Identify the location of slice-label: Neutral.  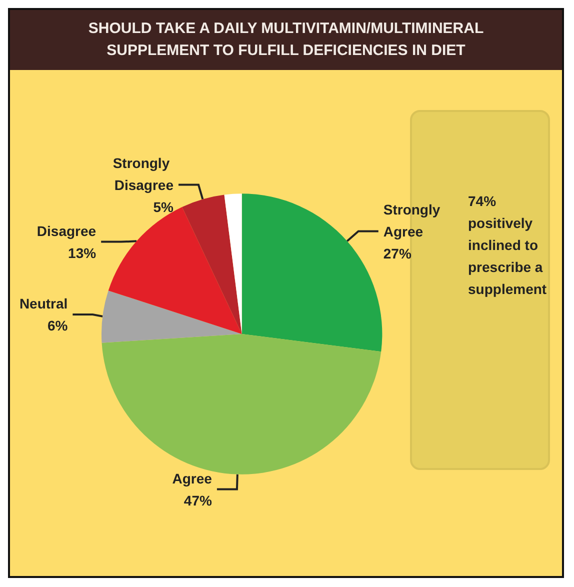
(43, 304).